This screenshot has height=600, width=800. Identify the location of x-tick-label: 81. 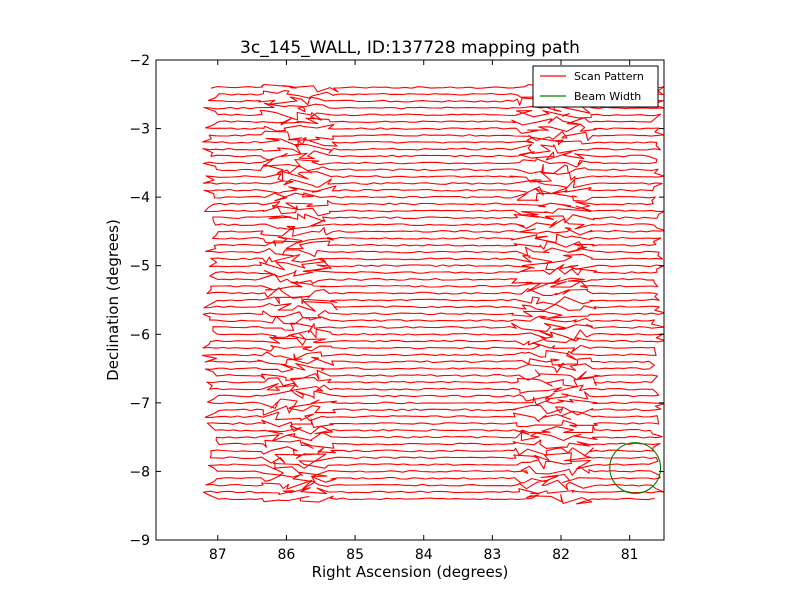
(630, 555).